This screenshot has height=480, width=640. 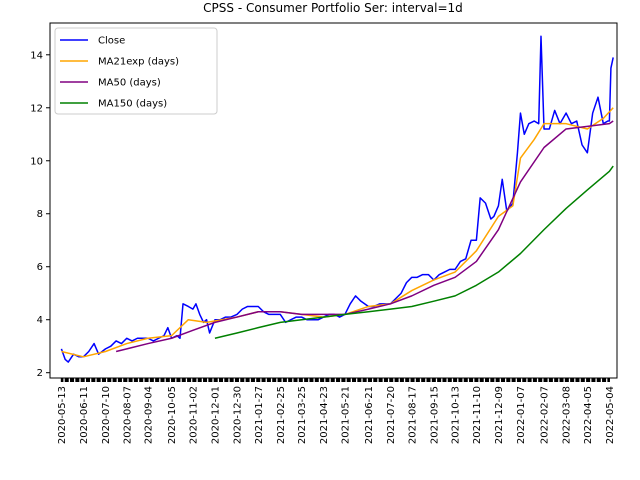 I want to click on legend-label: MA150 (days), so click(x=132, y=104).